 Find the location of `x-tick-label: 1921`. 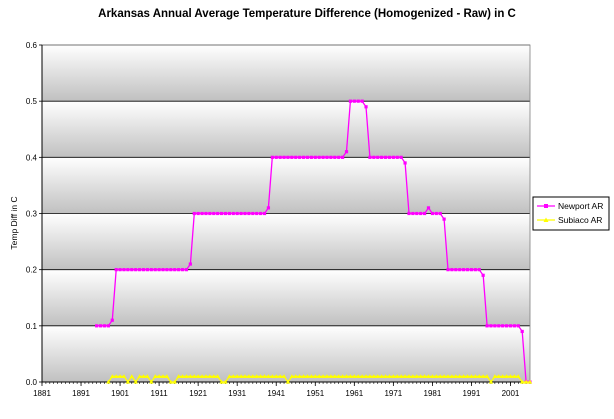

x-tick-label: 1921 is located at coordinates (198, 393).